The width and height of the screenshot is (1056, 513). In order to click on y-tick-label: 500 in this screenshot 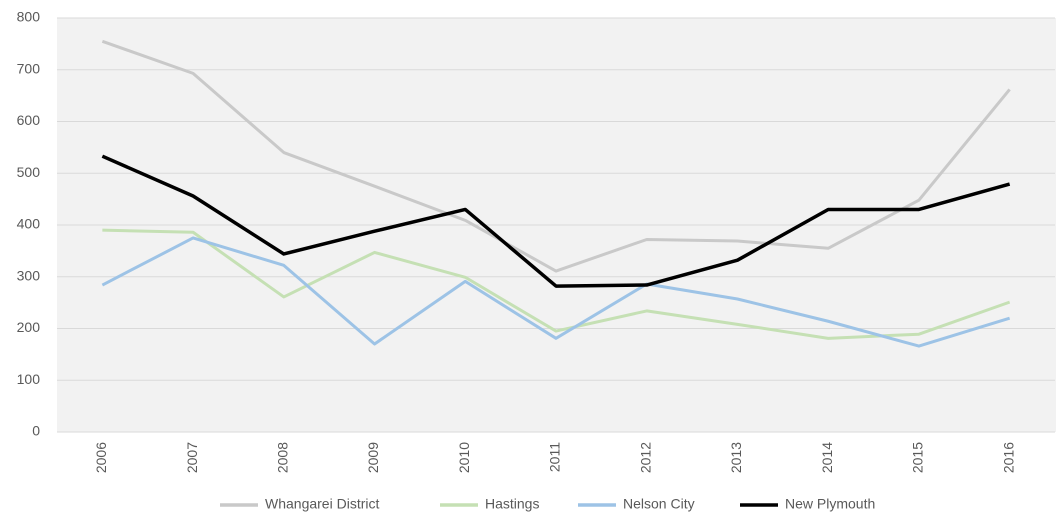, I will do `click(29, 172)`.